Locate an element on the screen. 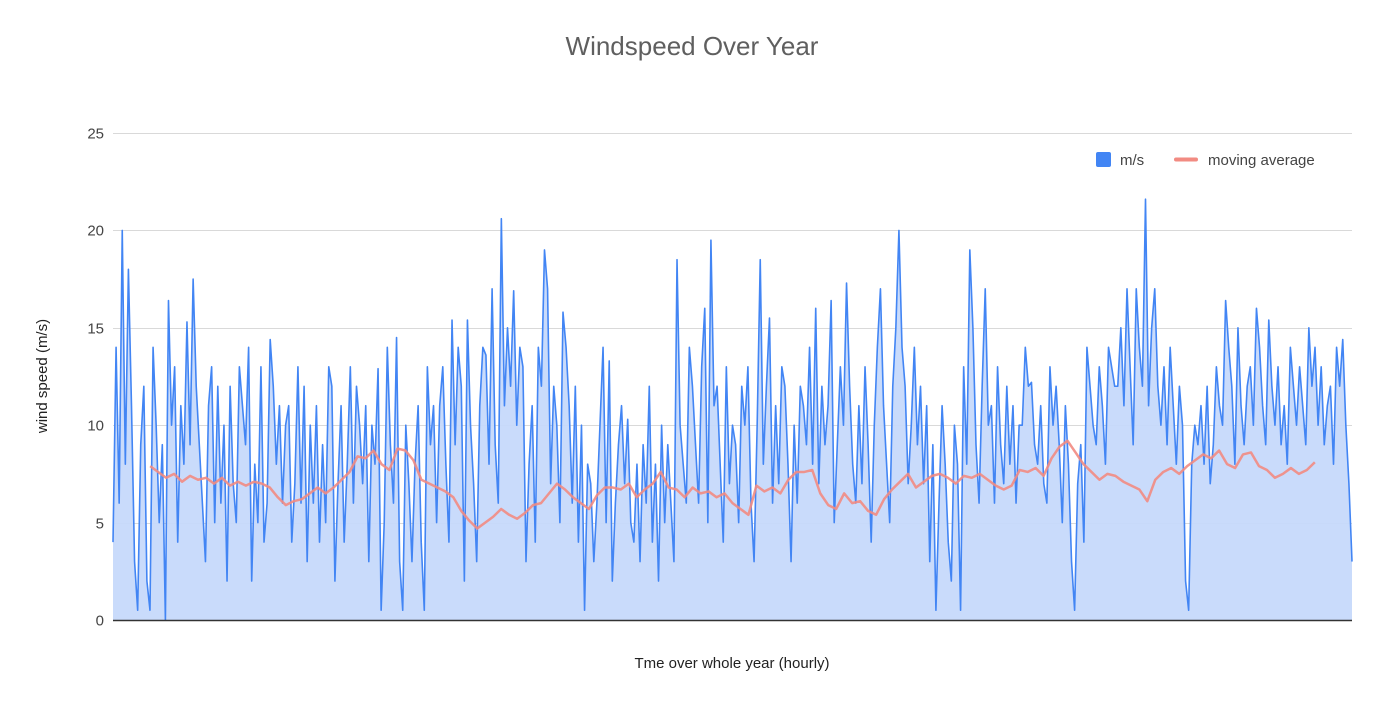  legend-label-moving-average: moving average is located at coordinates (1261, 160).